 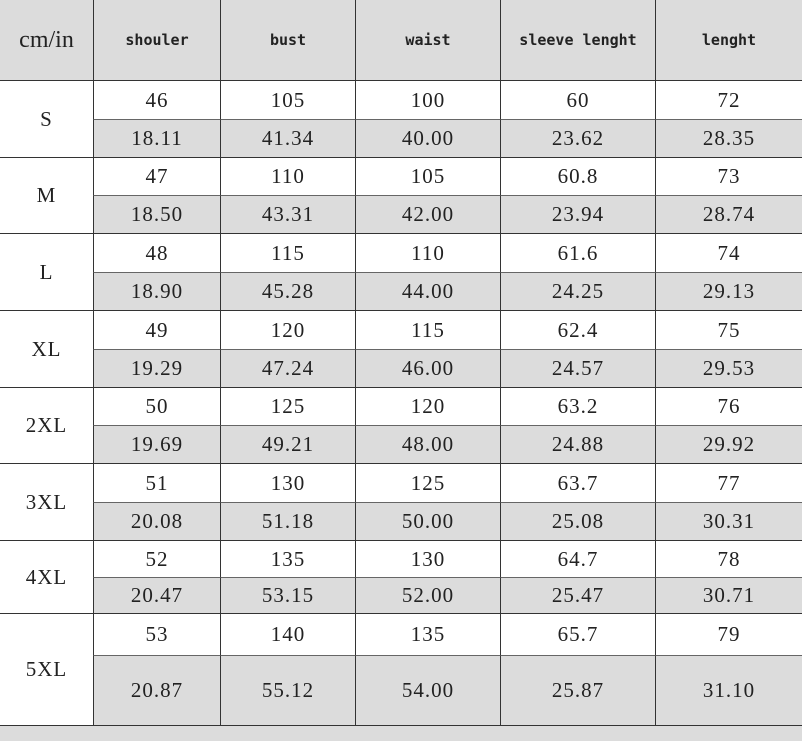 I want to click on in-value: 47.24, so click(x=287, y=368).